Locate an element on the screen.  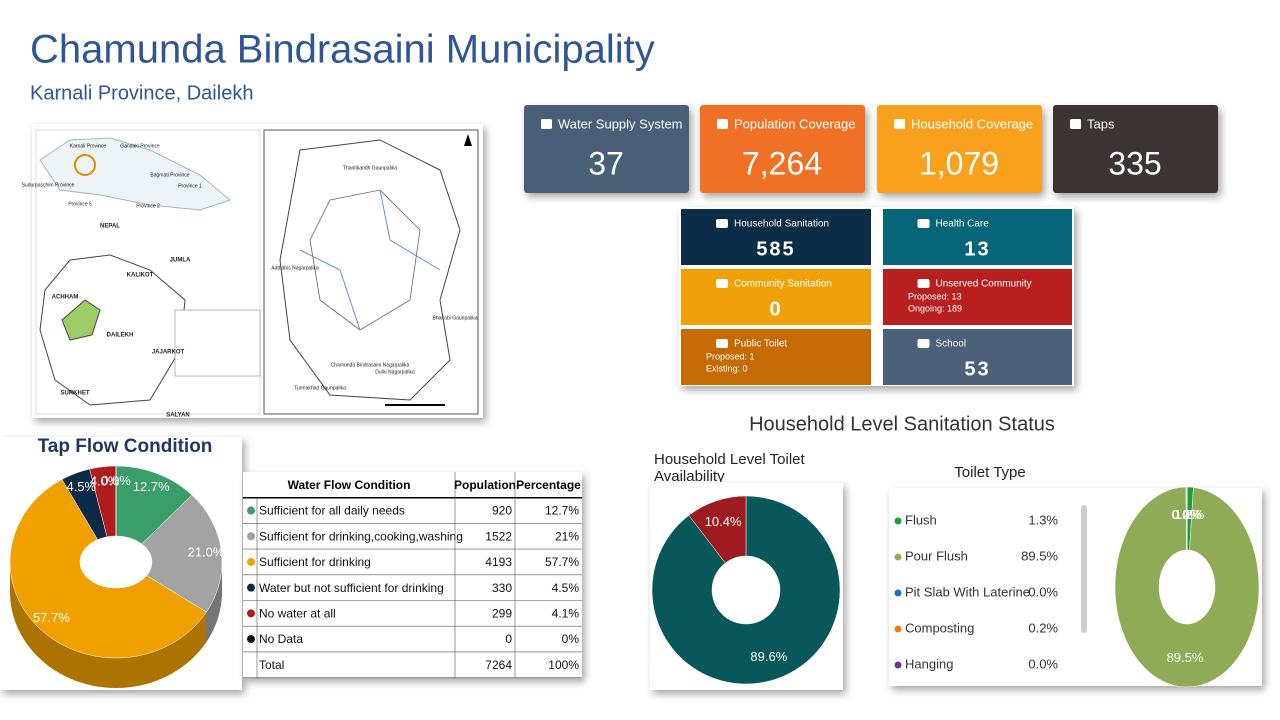
map-label: Sudurpaschim Province is located at coordinates (48, 185).